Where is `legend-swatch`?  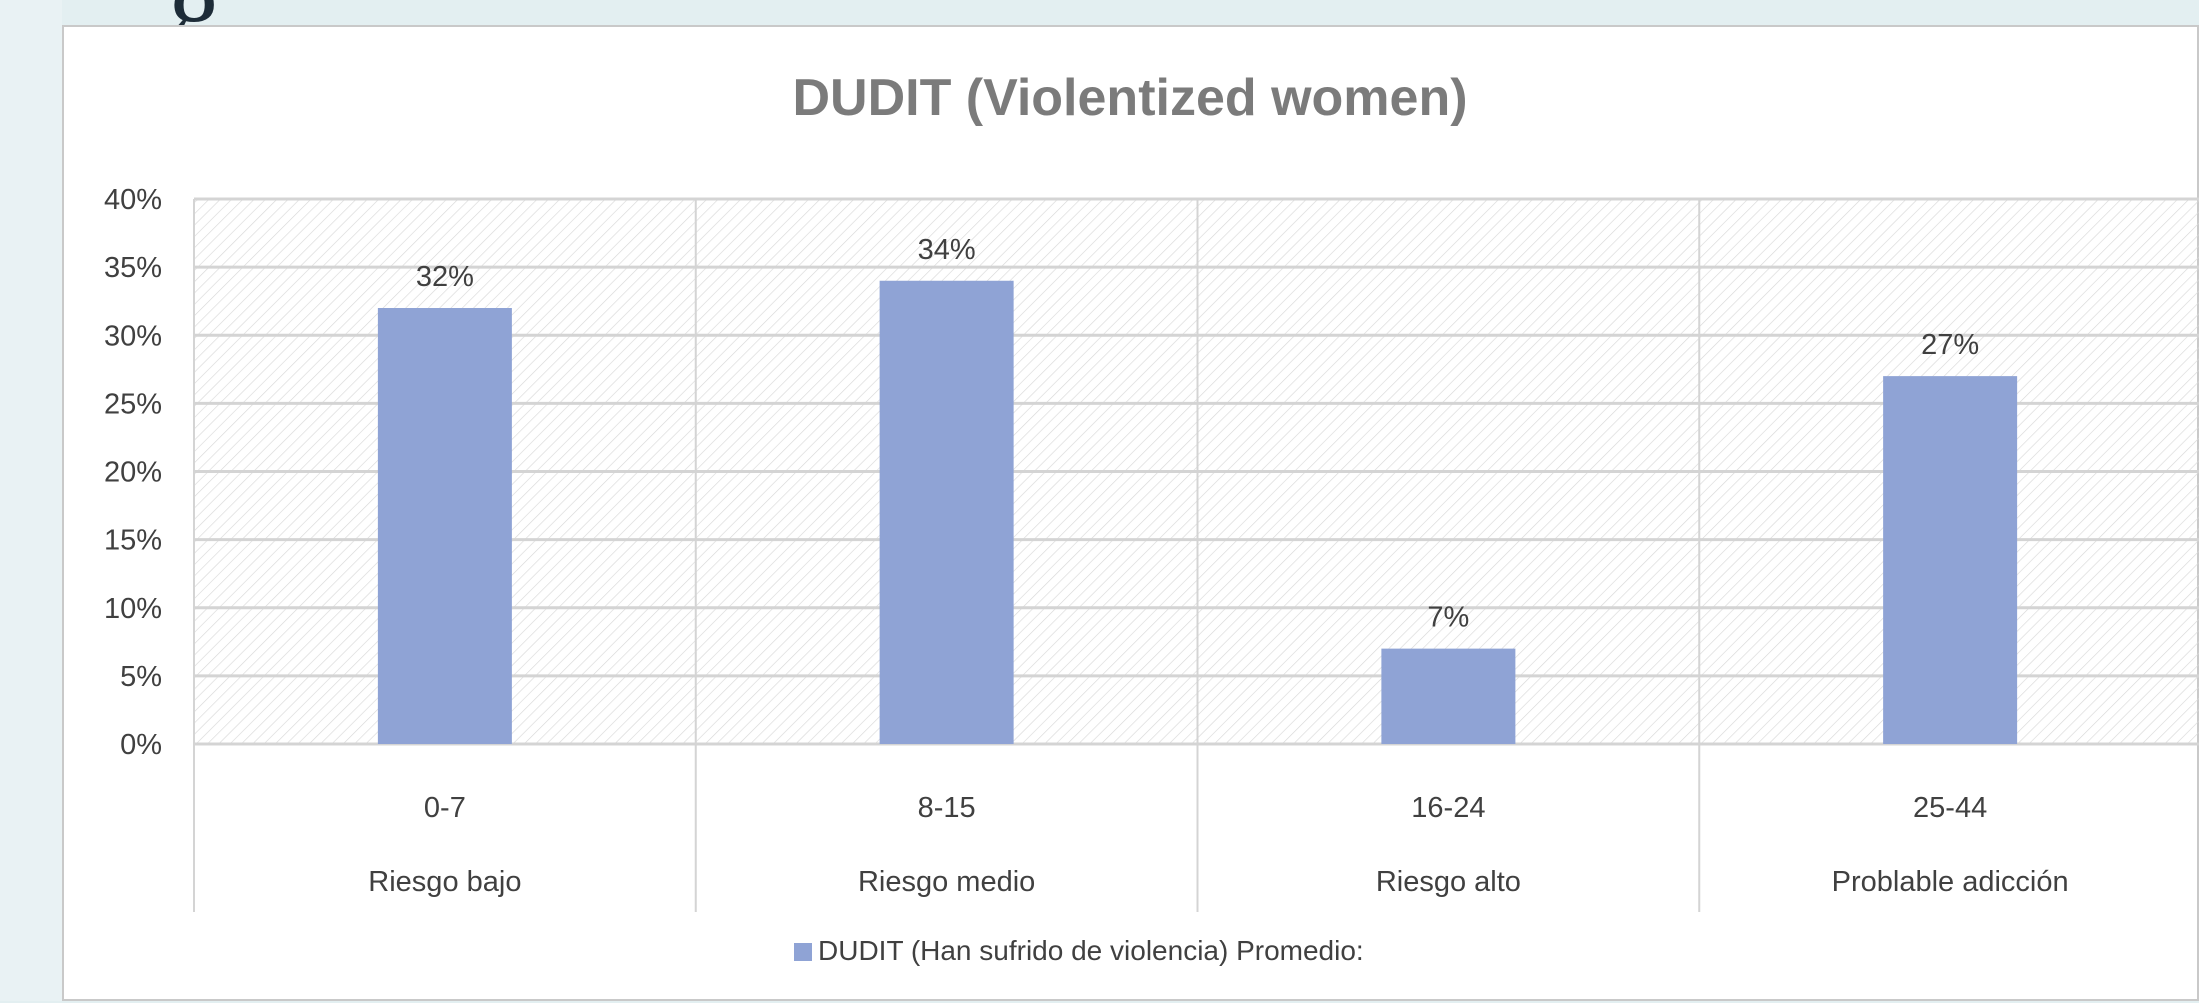
legend-swatch is located at coordinates (803, 952).